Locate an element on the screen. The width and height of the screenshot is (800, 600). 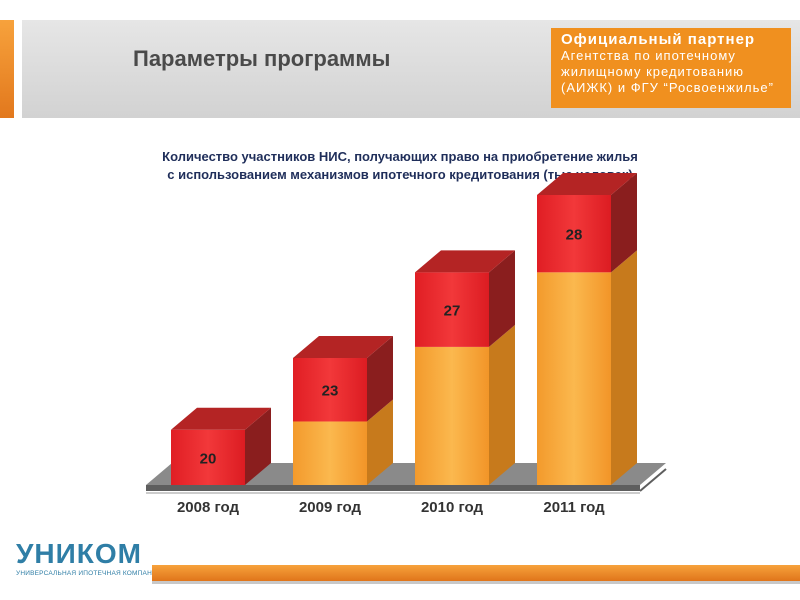
bar-lower-2-side is located at coordinates (380, 442).